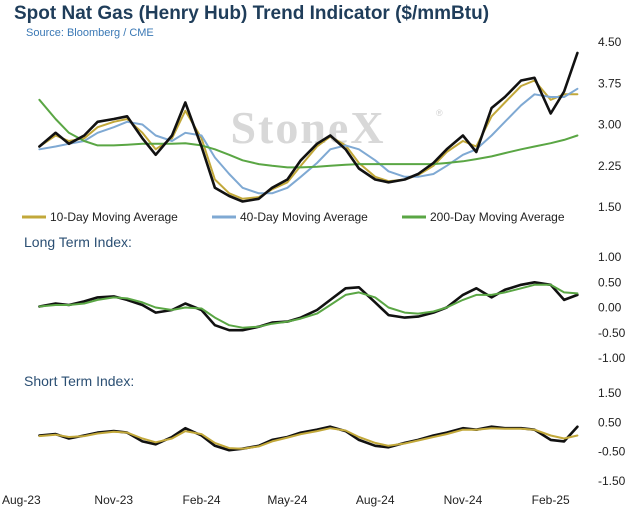 Image resolution: width=640 pixels, height=510 pixels. Describe the element at coordinates (21, 500) in the screenshot. I see `x-tick-label: Aug-23` at that location.